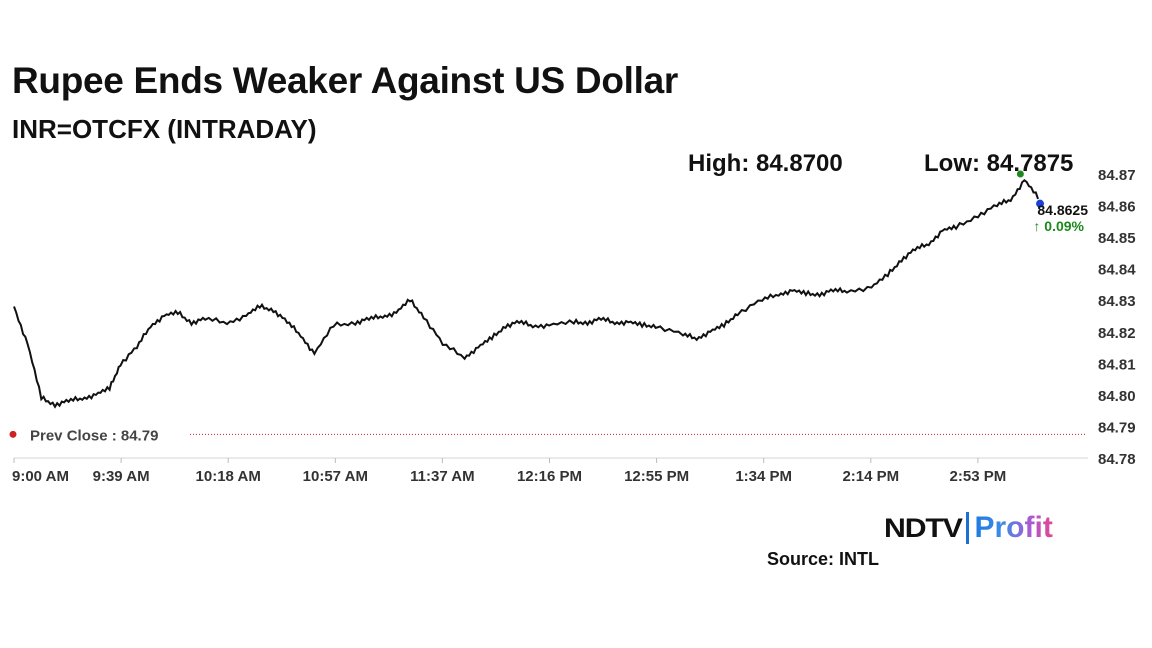 This screenshot has height=648, width=1152. I want to click on prev-close-dot, so click(13, 434).